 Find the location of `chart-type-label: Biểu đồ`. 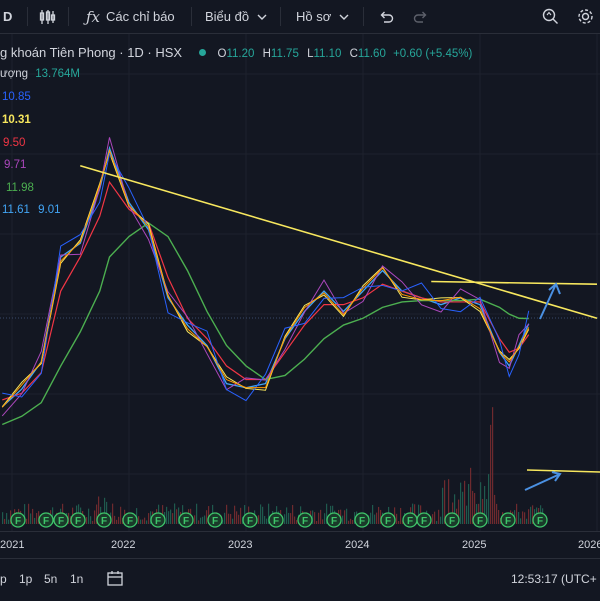

chart-type-label: Biểu đồ is located at coordinates (227, 16).